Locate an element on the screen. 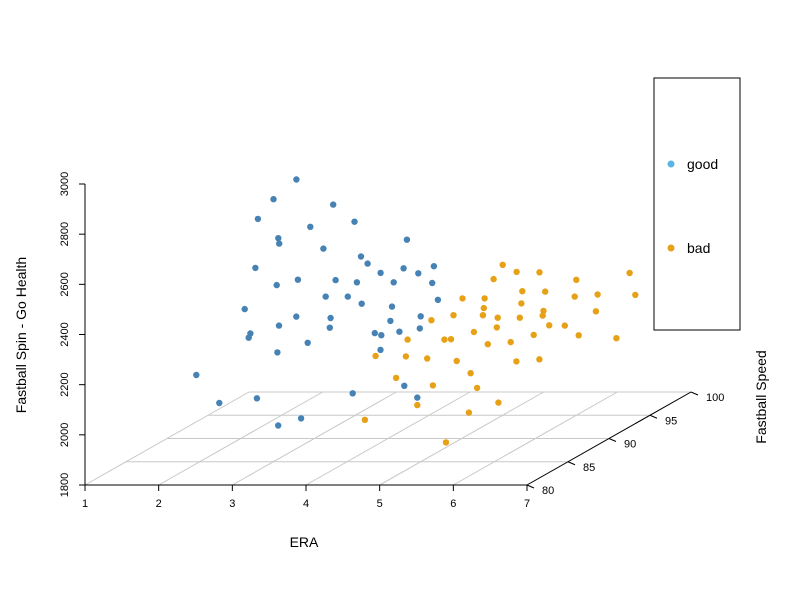 The image size is (800, 600). z-tick-label: 2200 is located at coordinates (65, 384).